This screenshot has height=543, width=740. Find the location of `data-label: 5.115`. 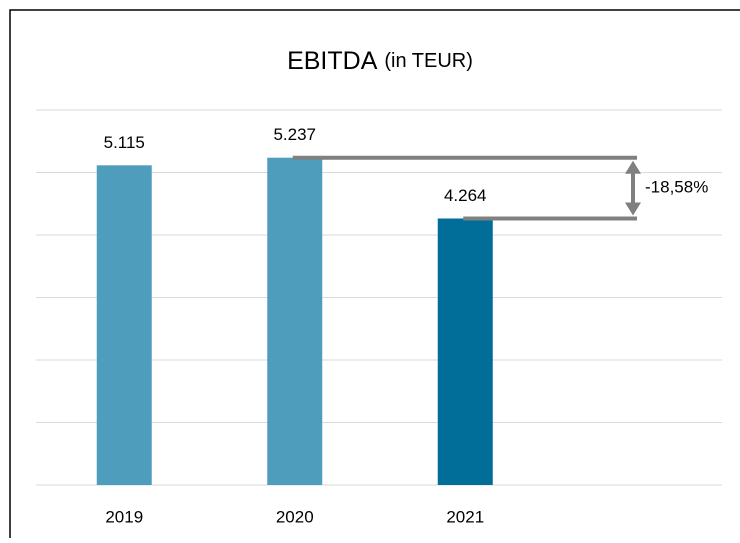

data-label: 5.115 is located at coordinates (124, 142).